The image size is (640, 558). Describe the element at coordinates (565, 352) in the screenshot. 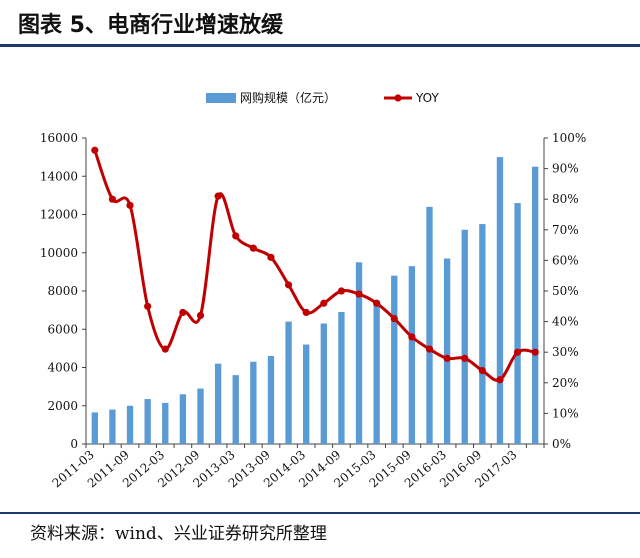

I see `y-right-tick-label: 30%` at that location.